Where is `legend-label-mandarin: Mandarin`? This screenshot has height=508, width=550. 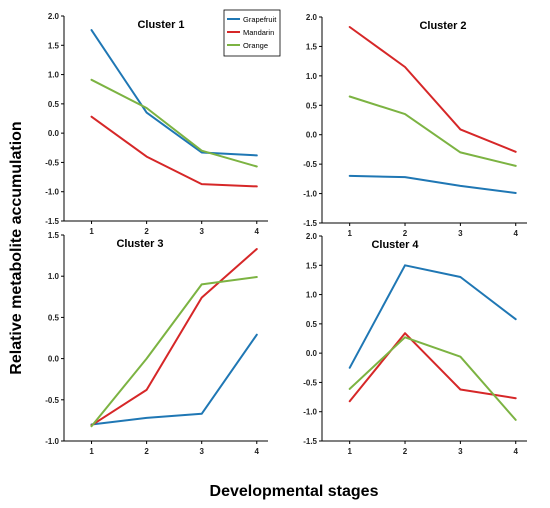 legend-label-mandarin: Mandarin is located at coordinates (258, 32).